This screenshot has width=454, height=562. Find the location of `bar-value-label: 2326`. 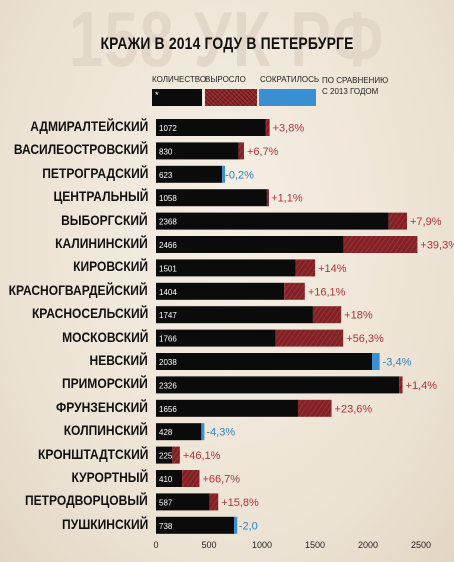

bar-value-label: 2326 is located at coordinates (168, 385).